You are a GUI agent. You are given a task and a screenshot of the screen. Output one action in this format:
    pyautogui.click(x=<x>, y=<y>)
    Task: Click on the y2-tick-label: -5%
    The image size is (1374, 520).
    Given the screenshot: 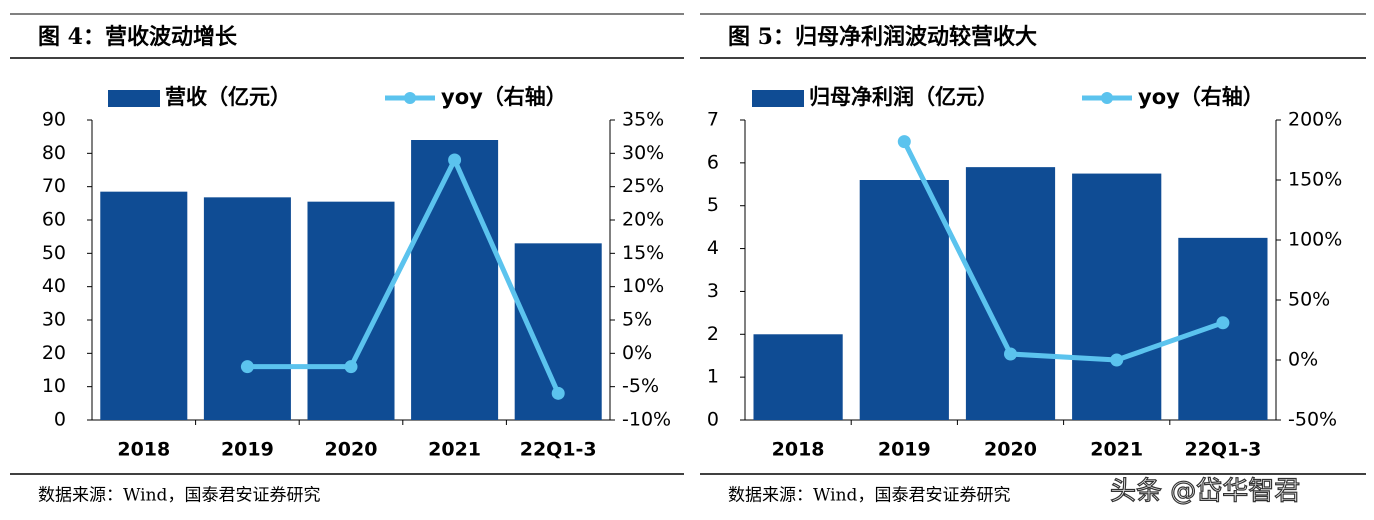 What is the action you would take?
    pyautogui.click(x=640, y=386)
    